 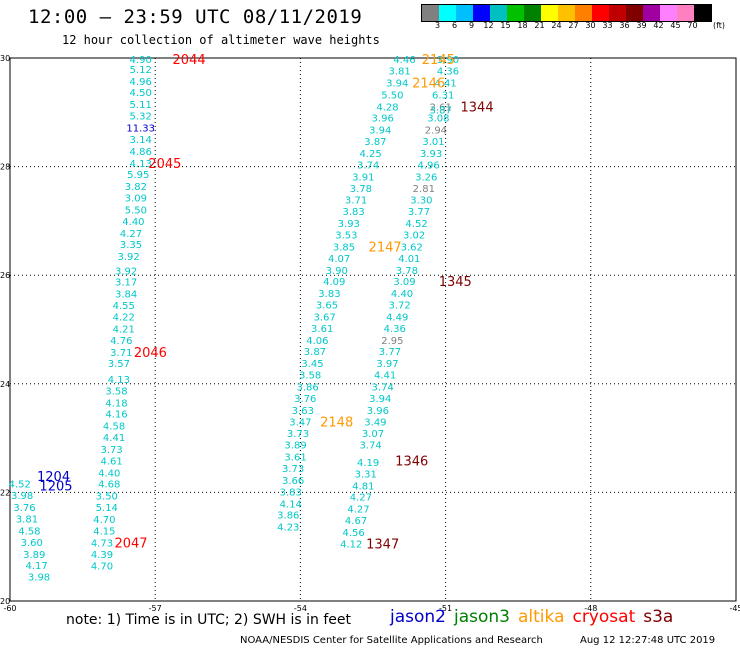 I want to click on wave-height-value: 3.30, so click(x=421, y=201).